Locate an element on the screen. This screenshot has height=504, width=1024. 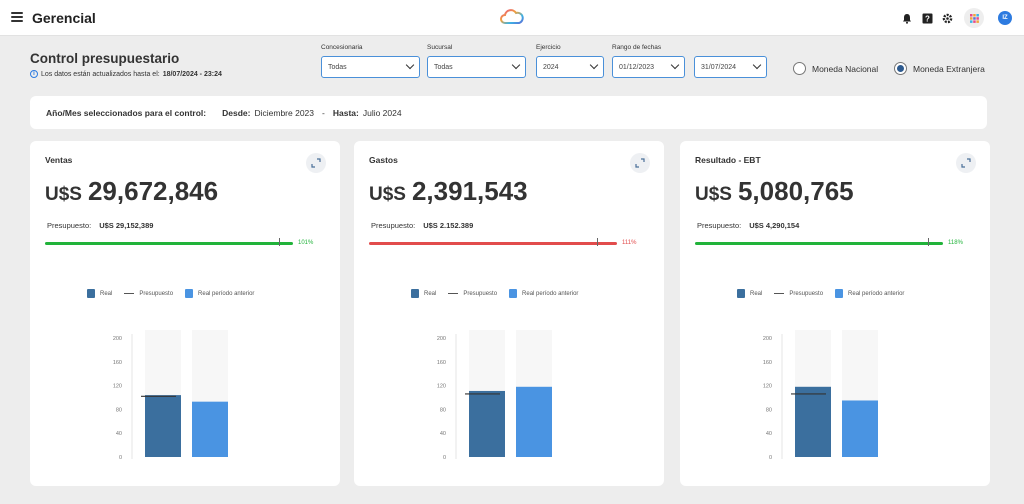
legend-real: Real is located at coordinates (99, 293).